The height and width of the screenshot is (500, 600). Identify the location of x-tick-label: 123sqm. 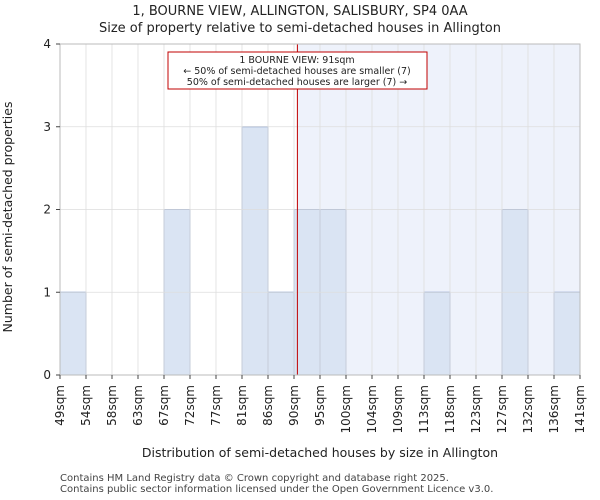
(476, 409).